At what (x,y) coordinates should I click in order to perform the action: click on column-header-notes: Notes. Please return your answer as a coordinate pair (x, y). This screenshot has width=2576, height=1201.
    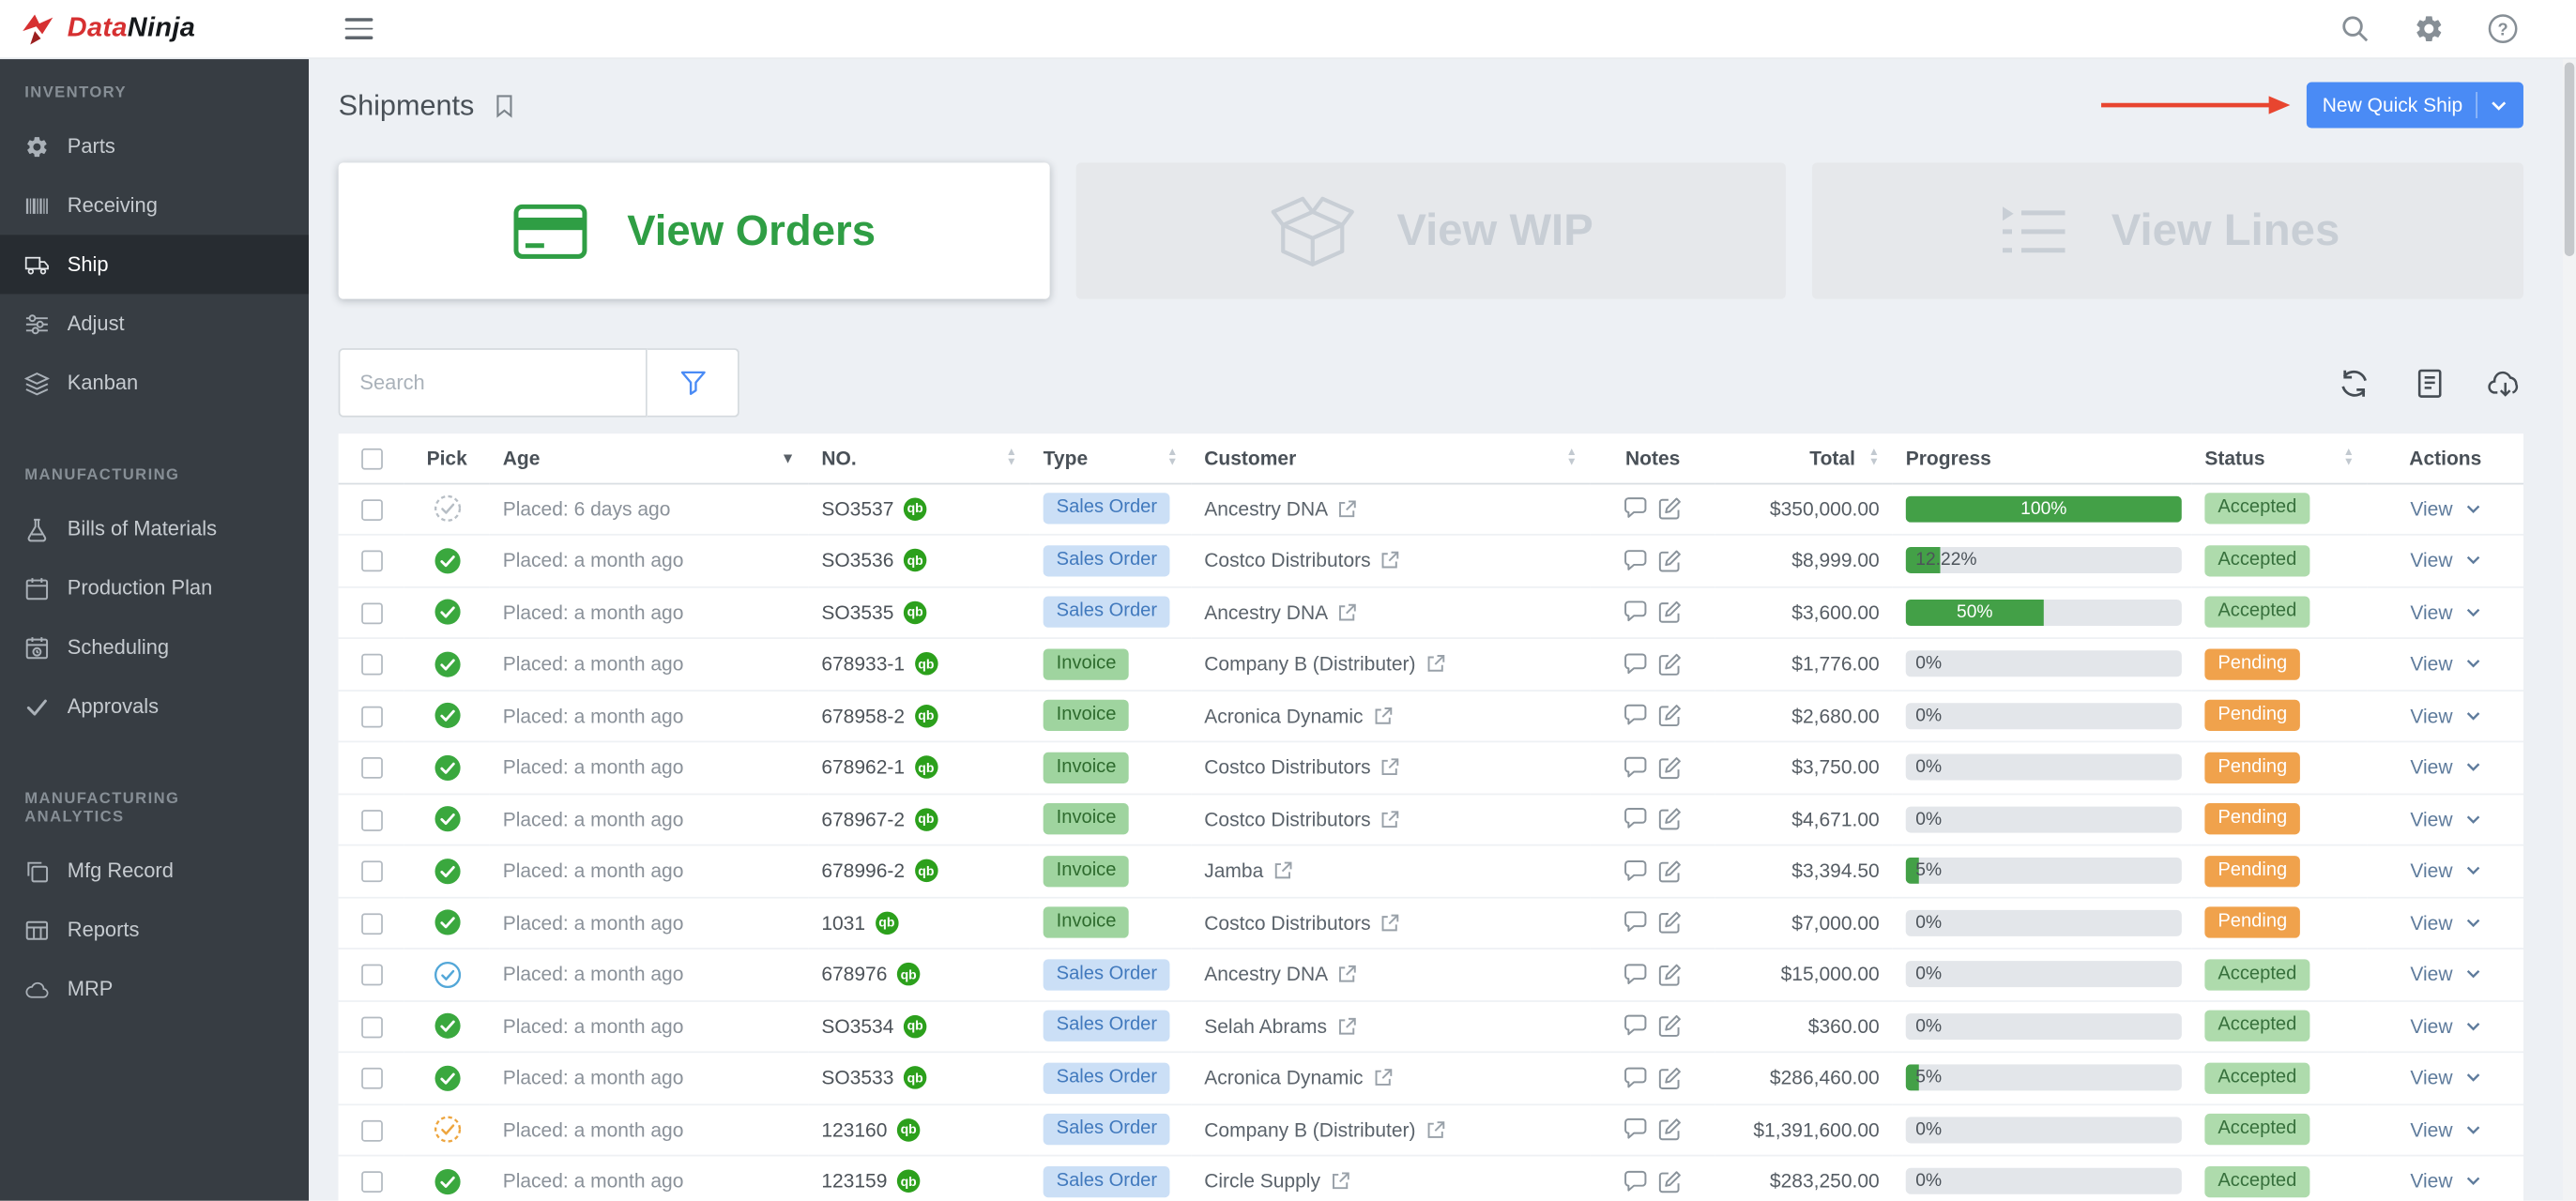
    Looking at the image, I should click on (1652, 458).